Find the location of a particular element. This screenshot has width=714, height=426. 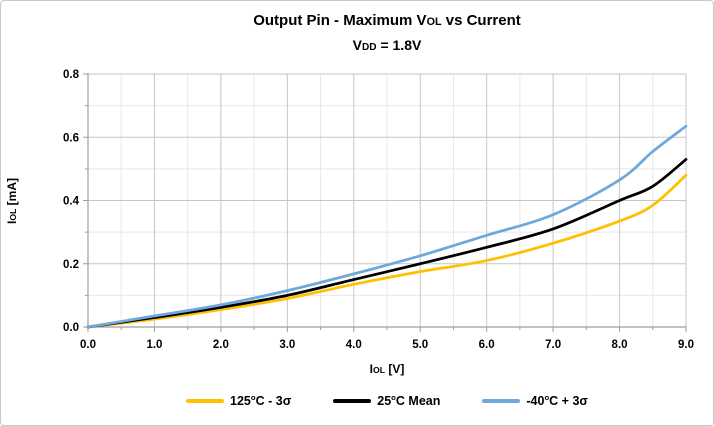

text-part: V is located at coordinates (357, 45).